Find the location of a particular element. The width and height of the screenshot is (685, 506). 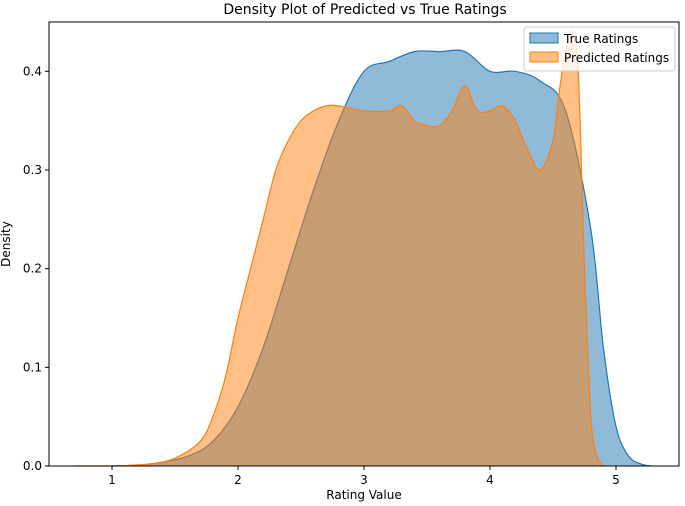

x-tick-label: 2 is located at coordinates (238, 480).